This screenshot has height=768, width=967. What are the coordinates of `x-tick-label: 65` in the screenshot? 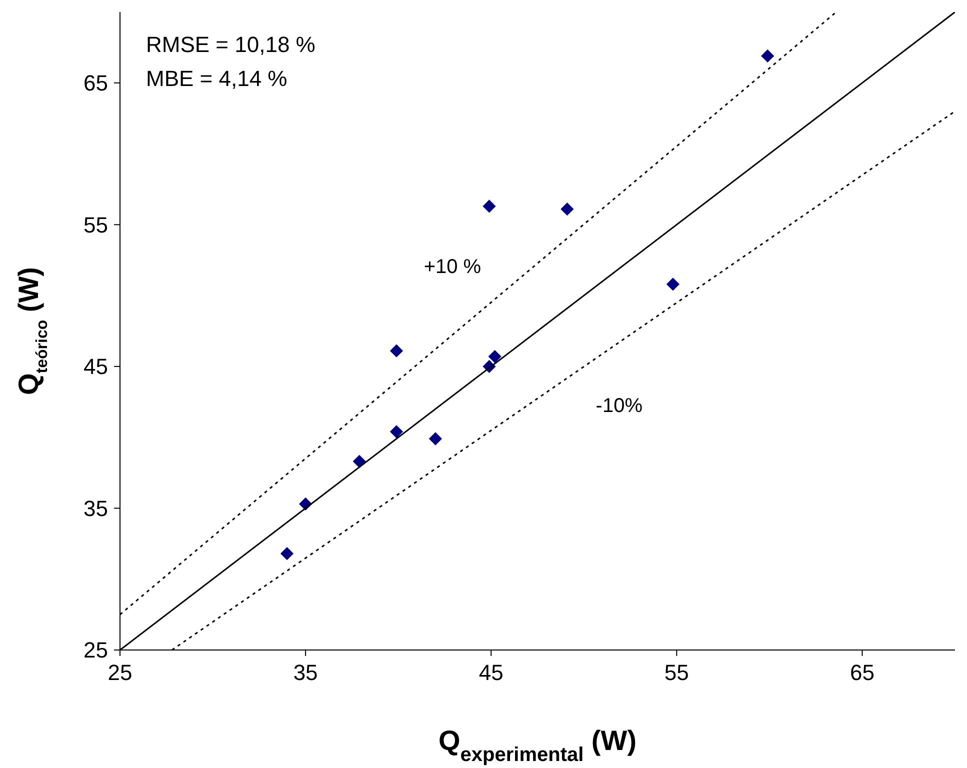 It's located at (862, 672).